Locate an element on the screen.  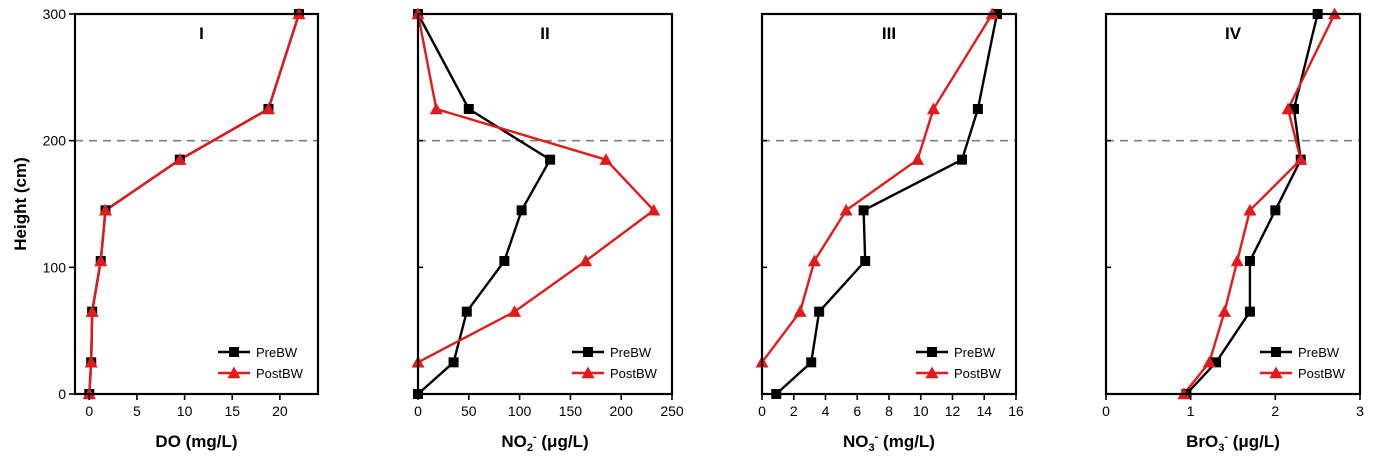
x-axis-title-unit: (mg/L) is located at coordinates (906, 441).